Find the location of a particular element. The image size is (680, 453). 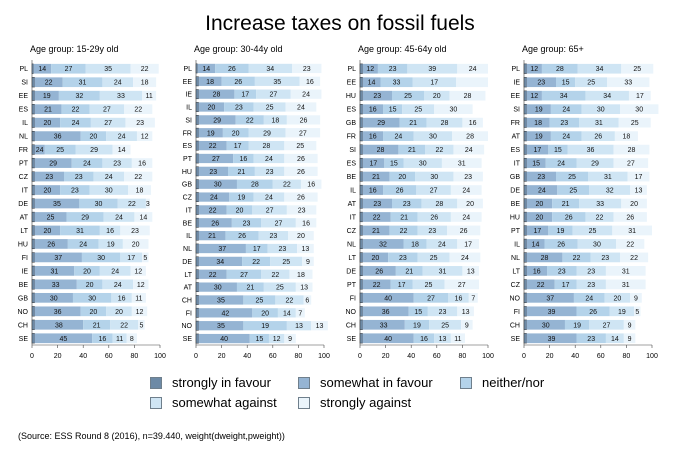

data-label: 6 is located at coordinates (307, 300).